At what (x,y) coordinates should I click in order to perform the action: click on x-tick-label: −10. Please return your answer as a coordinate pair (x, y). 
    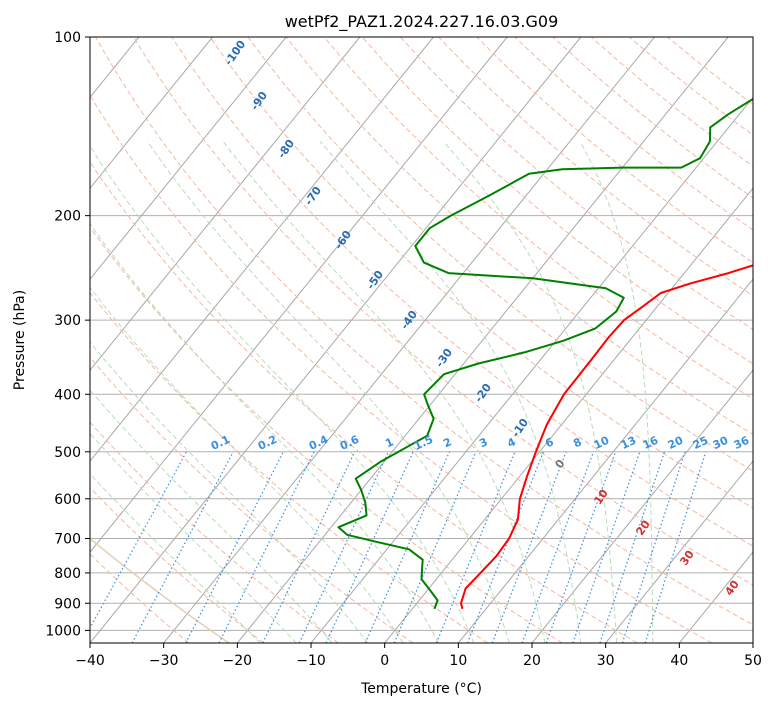
    Looking at the image, I should click on (311, 661).